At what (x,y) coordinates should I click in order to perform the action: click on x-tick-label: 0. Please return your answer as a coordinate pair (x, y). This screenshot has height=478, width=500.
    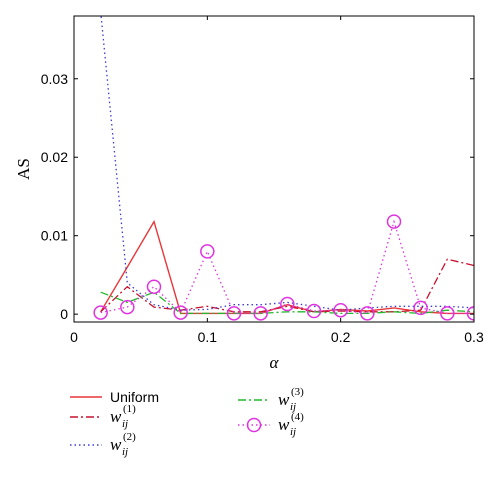
    Looking at the image, I should click on (74, 337).